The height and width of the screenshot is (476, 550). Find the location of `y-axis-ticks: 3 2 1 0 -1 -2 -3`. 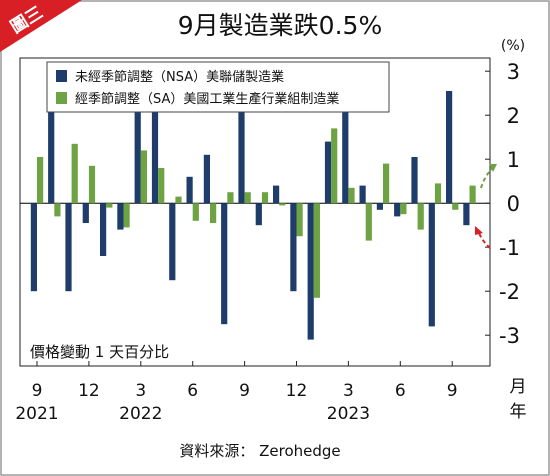

y-axis-ticks: 3 2 1 0 -1 -2 -3 is located at coordinates (502, 204).